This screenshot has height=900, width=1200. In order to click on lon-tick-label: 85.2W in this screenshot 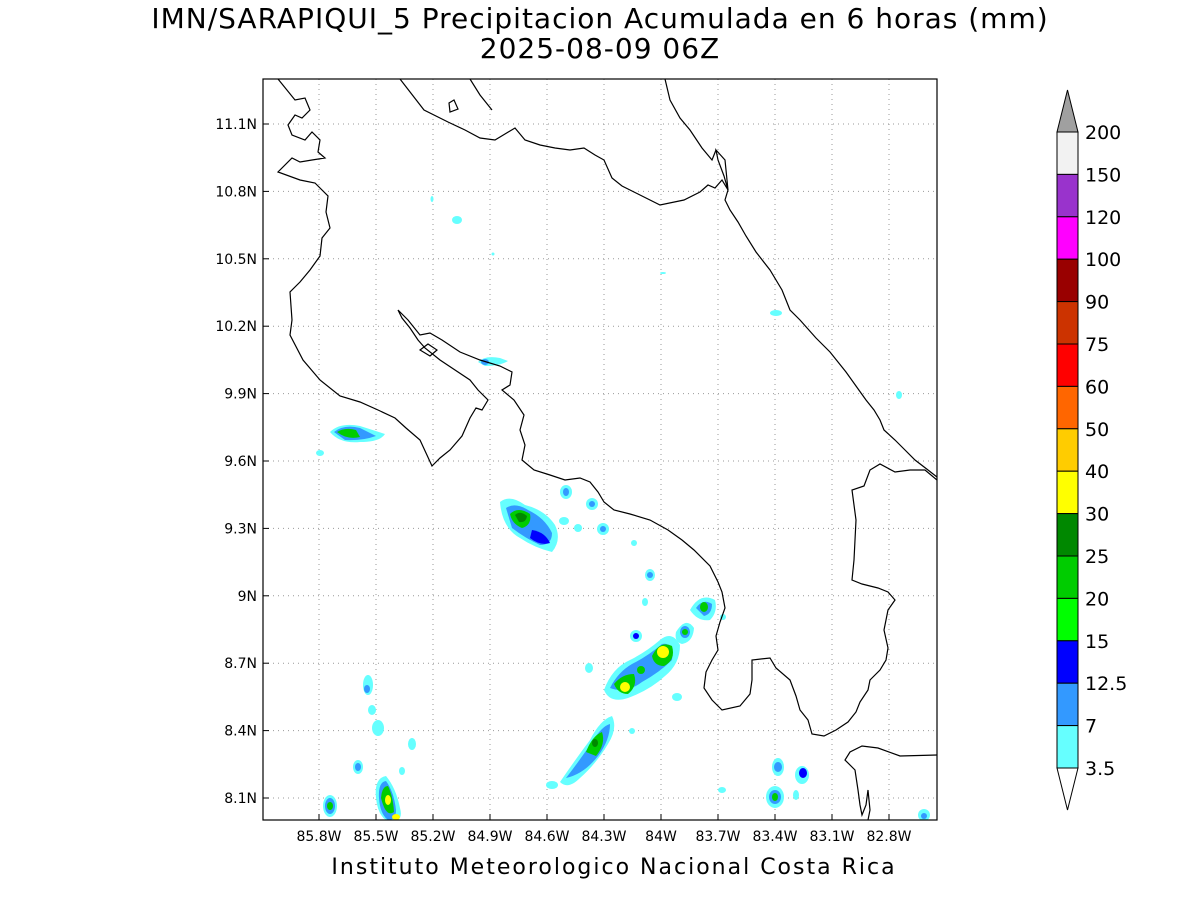, I will do `click(432, 837)`.